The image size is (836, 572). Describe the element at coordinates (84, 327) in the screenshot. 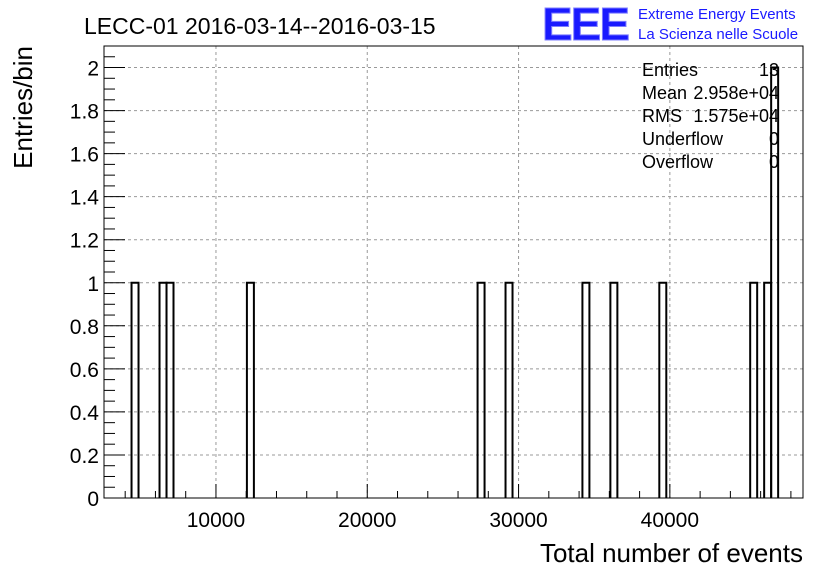

I see `y-tick-label: 0.8` at that location.